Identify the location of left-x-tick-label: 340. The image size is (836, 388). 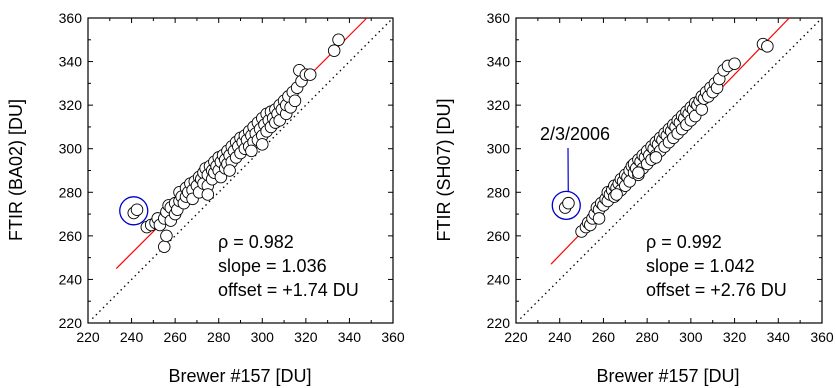
(350, 337).